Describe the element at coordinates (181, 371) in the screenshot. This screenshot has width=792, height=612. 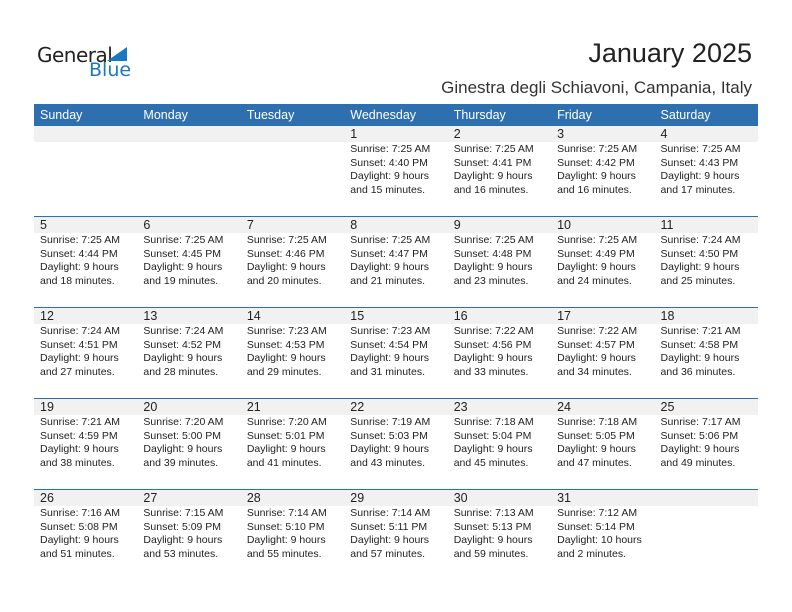
I see `daylight2-text: and 28 minutes.` at that location.